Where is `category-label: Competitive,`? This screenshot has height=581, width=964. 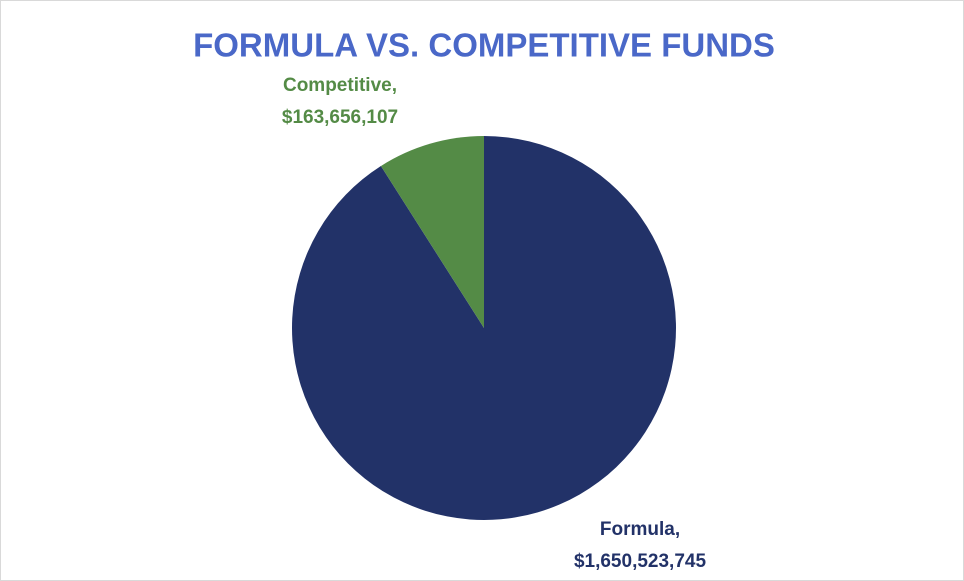
category-label: Competitive, is located at coordinates (340, 85).